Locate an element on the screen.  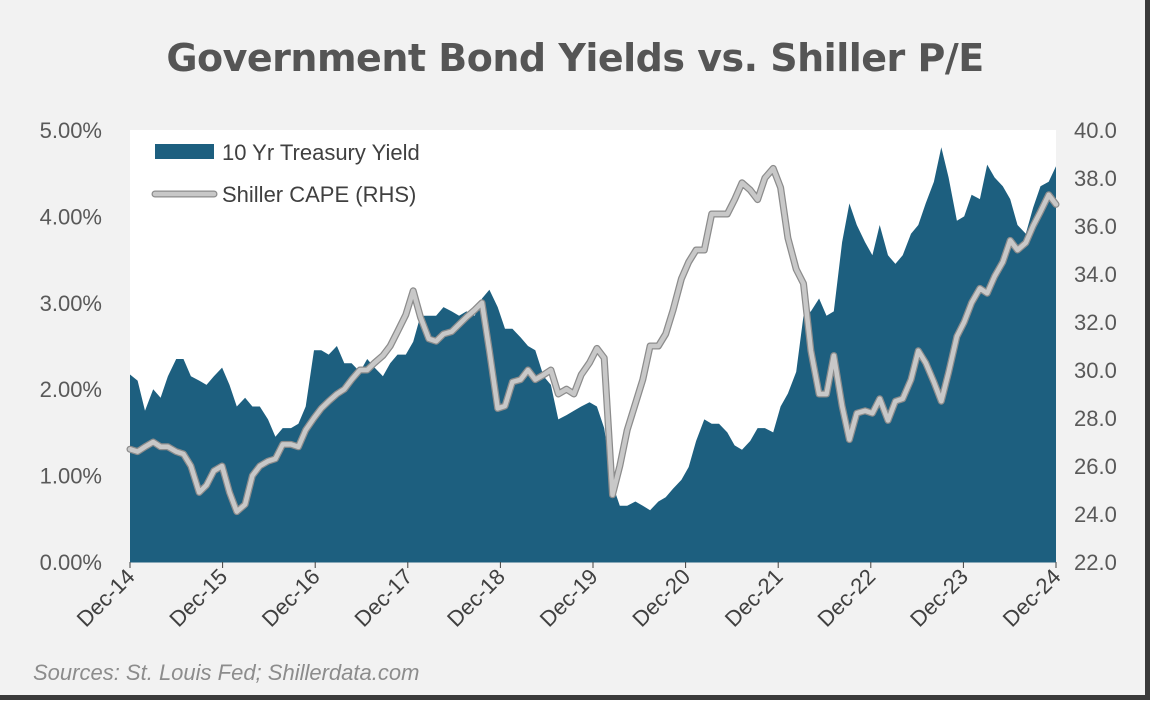
legend-label-yield: 10 Yr Treasury Yield is located at coordinates (321, 152).